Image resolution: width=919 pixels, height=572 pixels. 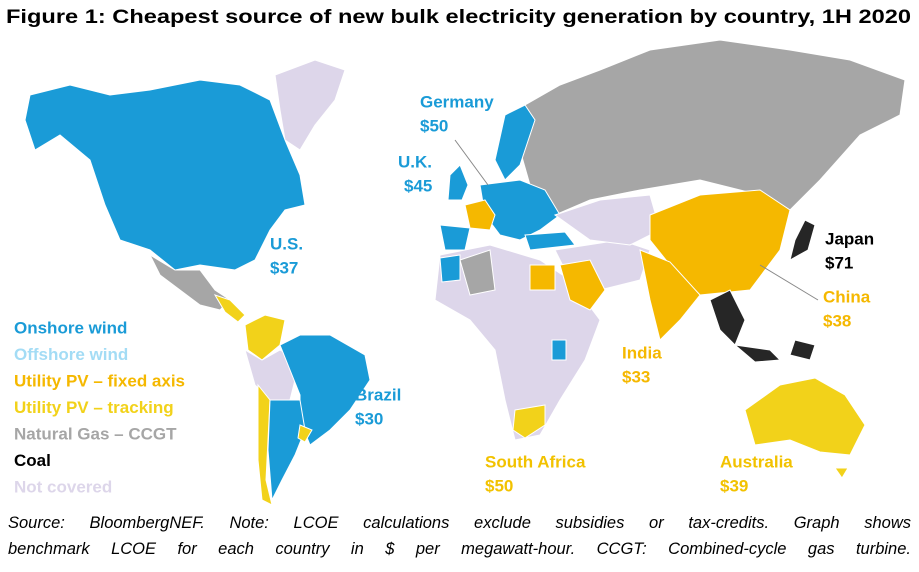 What do you see at coordinates (70, 327) in the screenshot?
I see `legend-entry: Onshore wind` at bounding box center [70, 327].